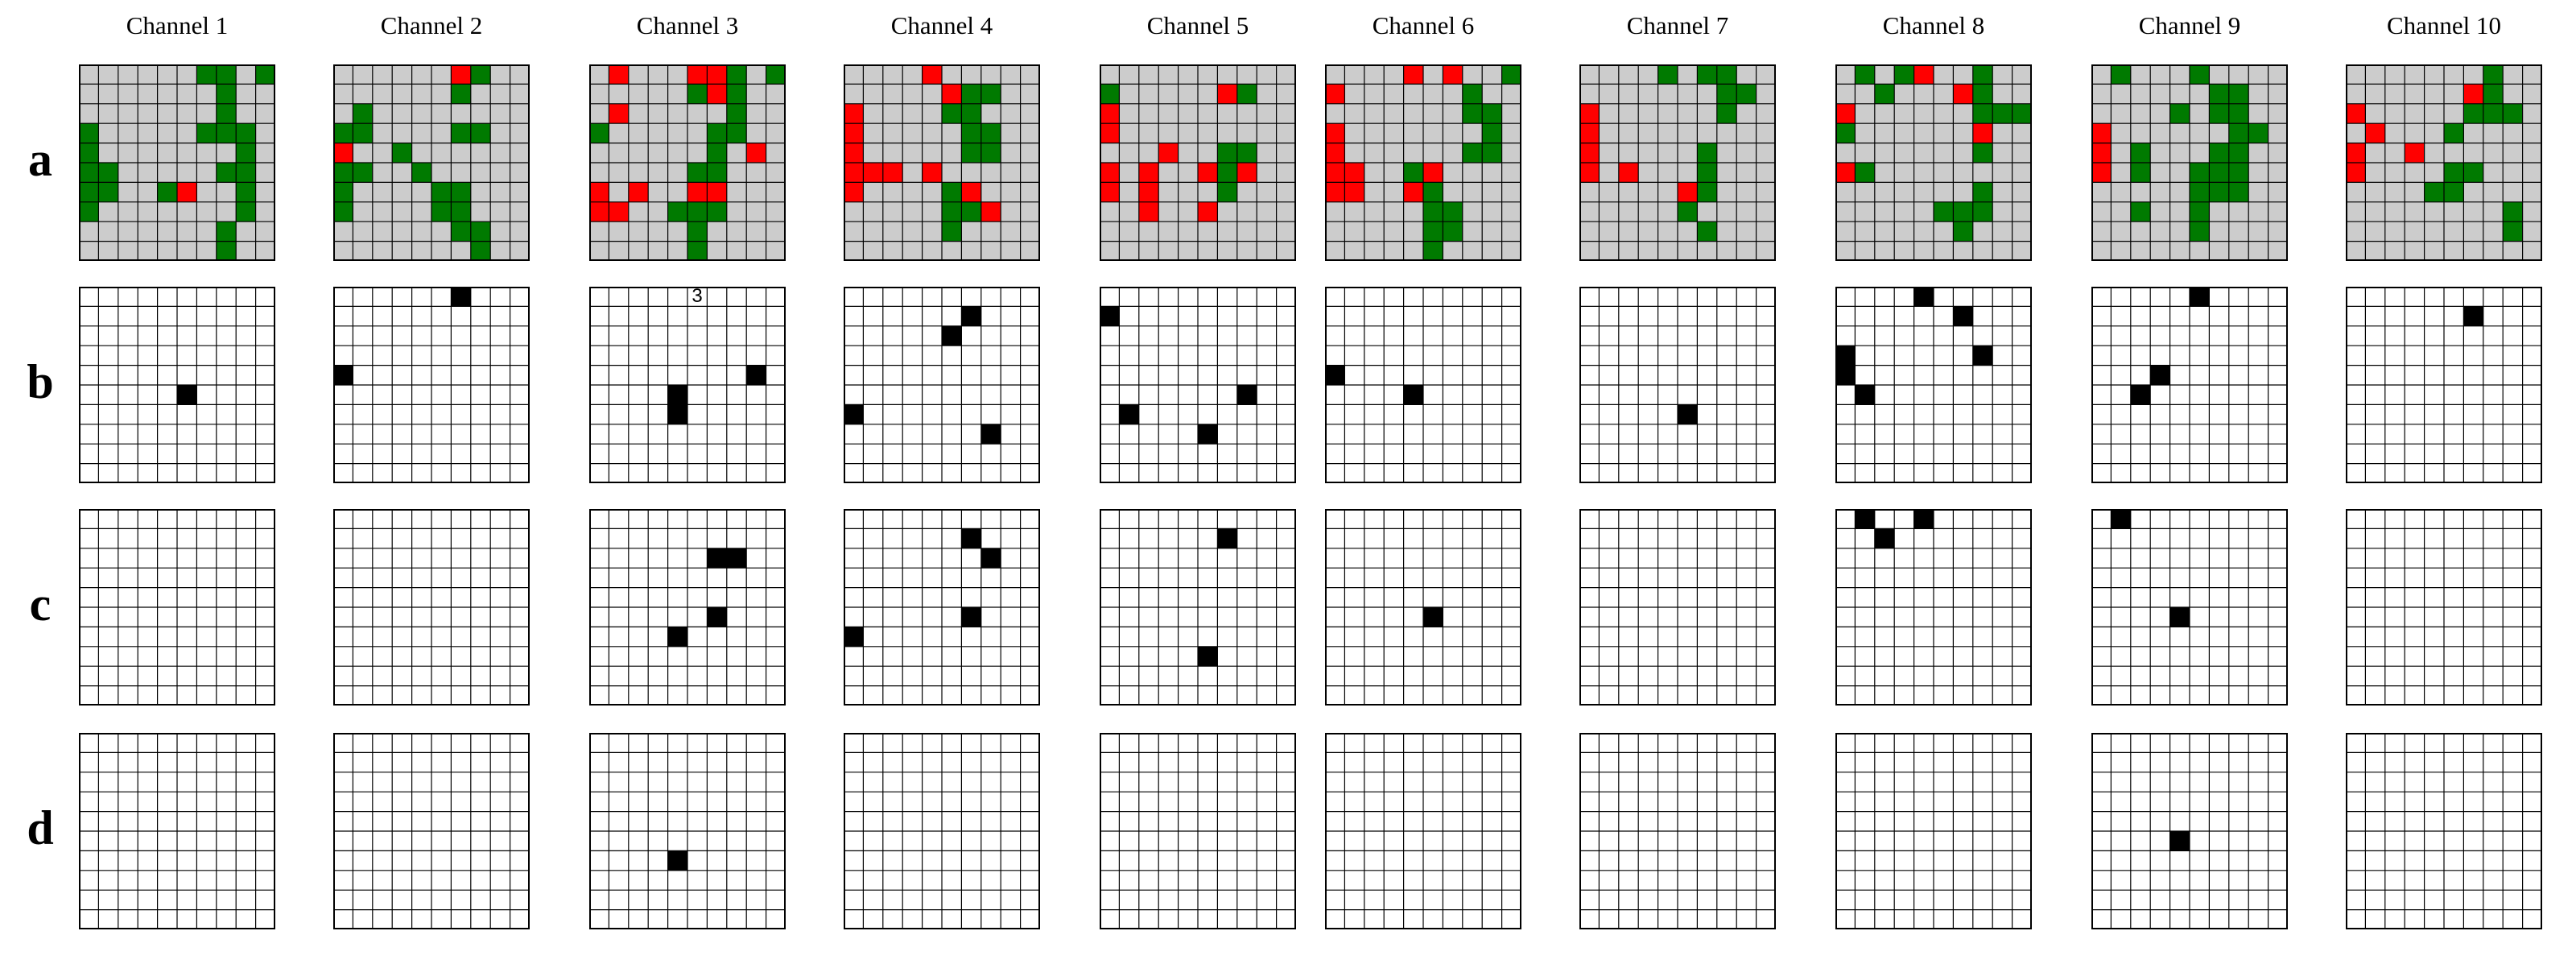 This screenshot has width=2576, height=960. What do you see at coordinates (40, 381) in the screenshot?
I see `row-label-b: b` at bounding box center [40, 381].